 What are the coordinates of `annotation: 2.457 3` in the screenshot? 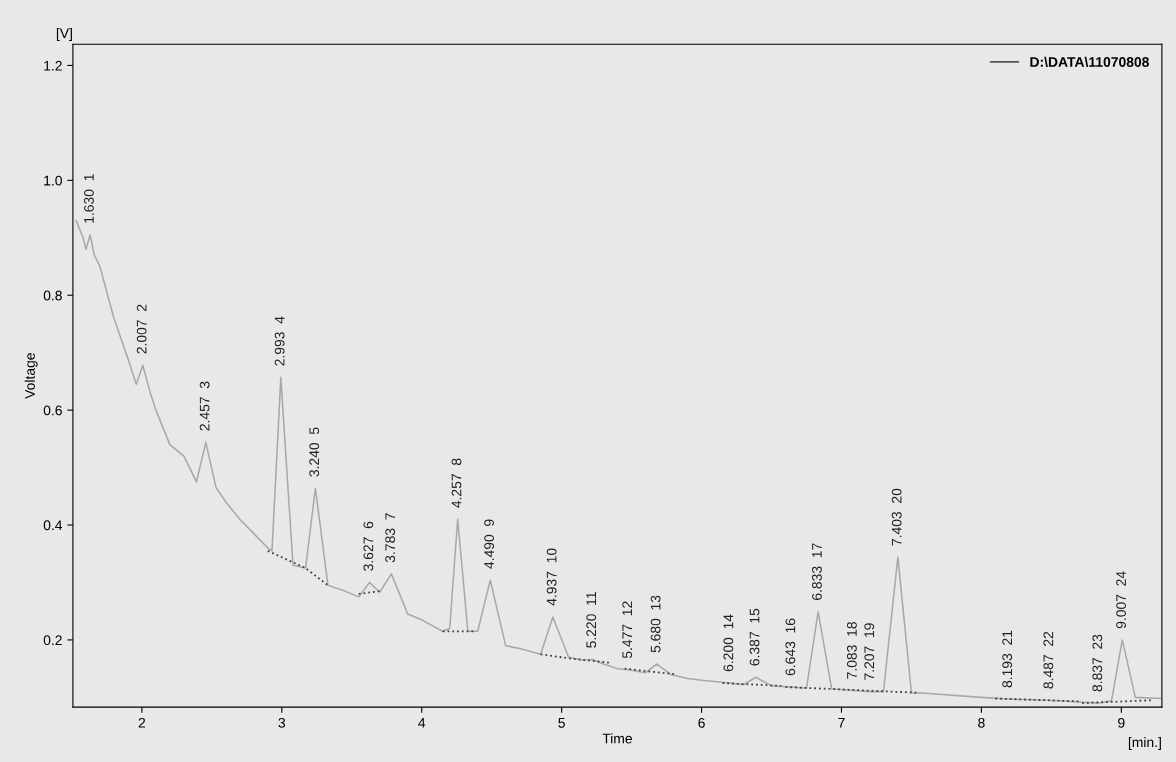 It's located at (204, 406).